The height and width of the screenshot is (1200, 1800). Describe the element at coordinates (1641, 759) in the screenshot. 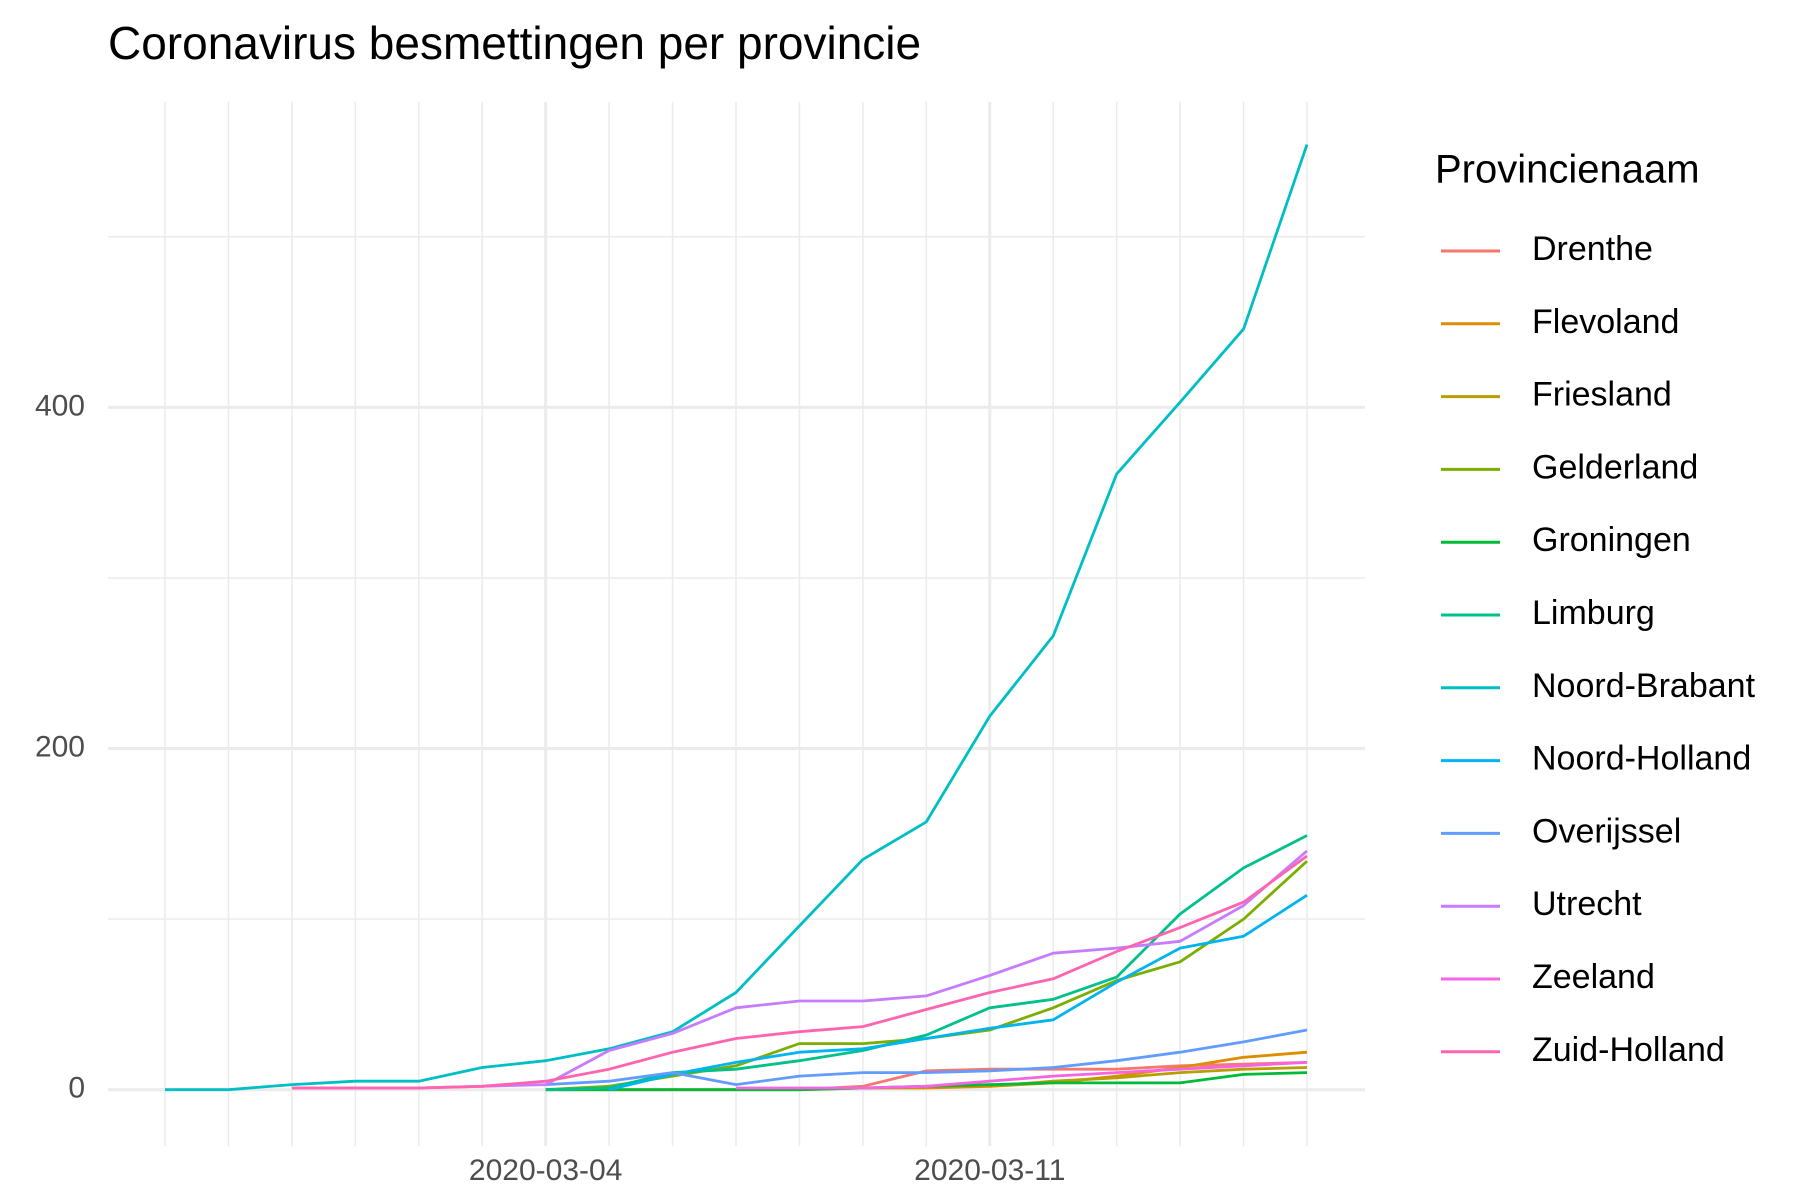

I see `legend-label: Noord-Holland` at that location.